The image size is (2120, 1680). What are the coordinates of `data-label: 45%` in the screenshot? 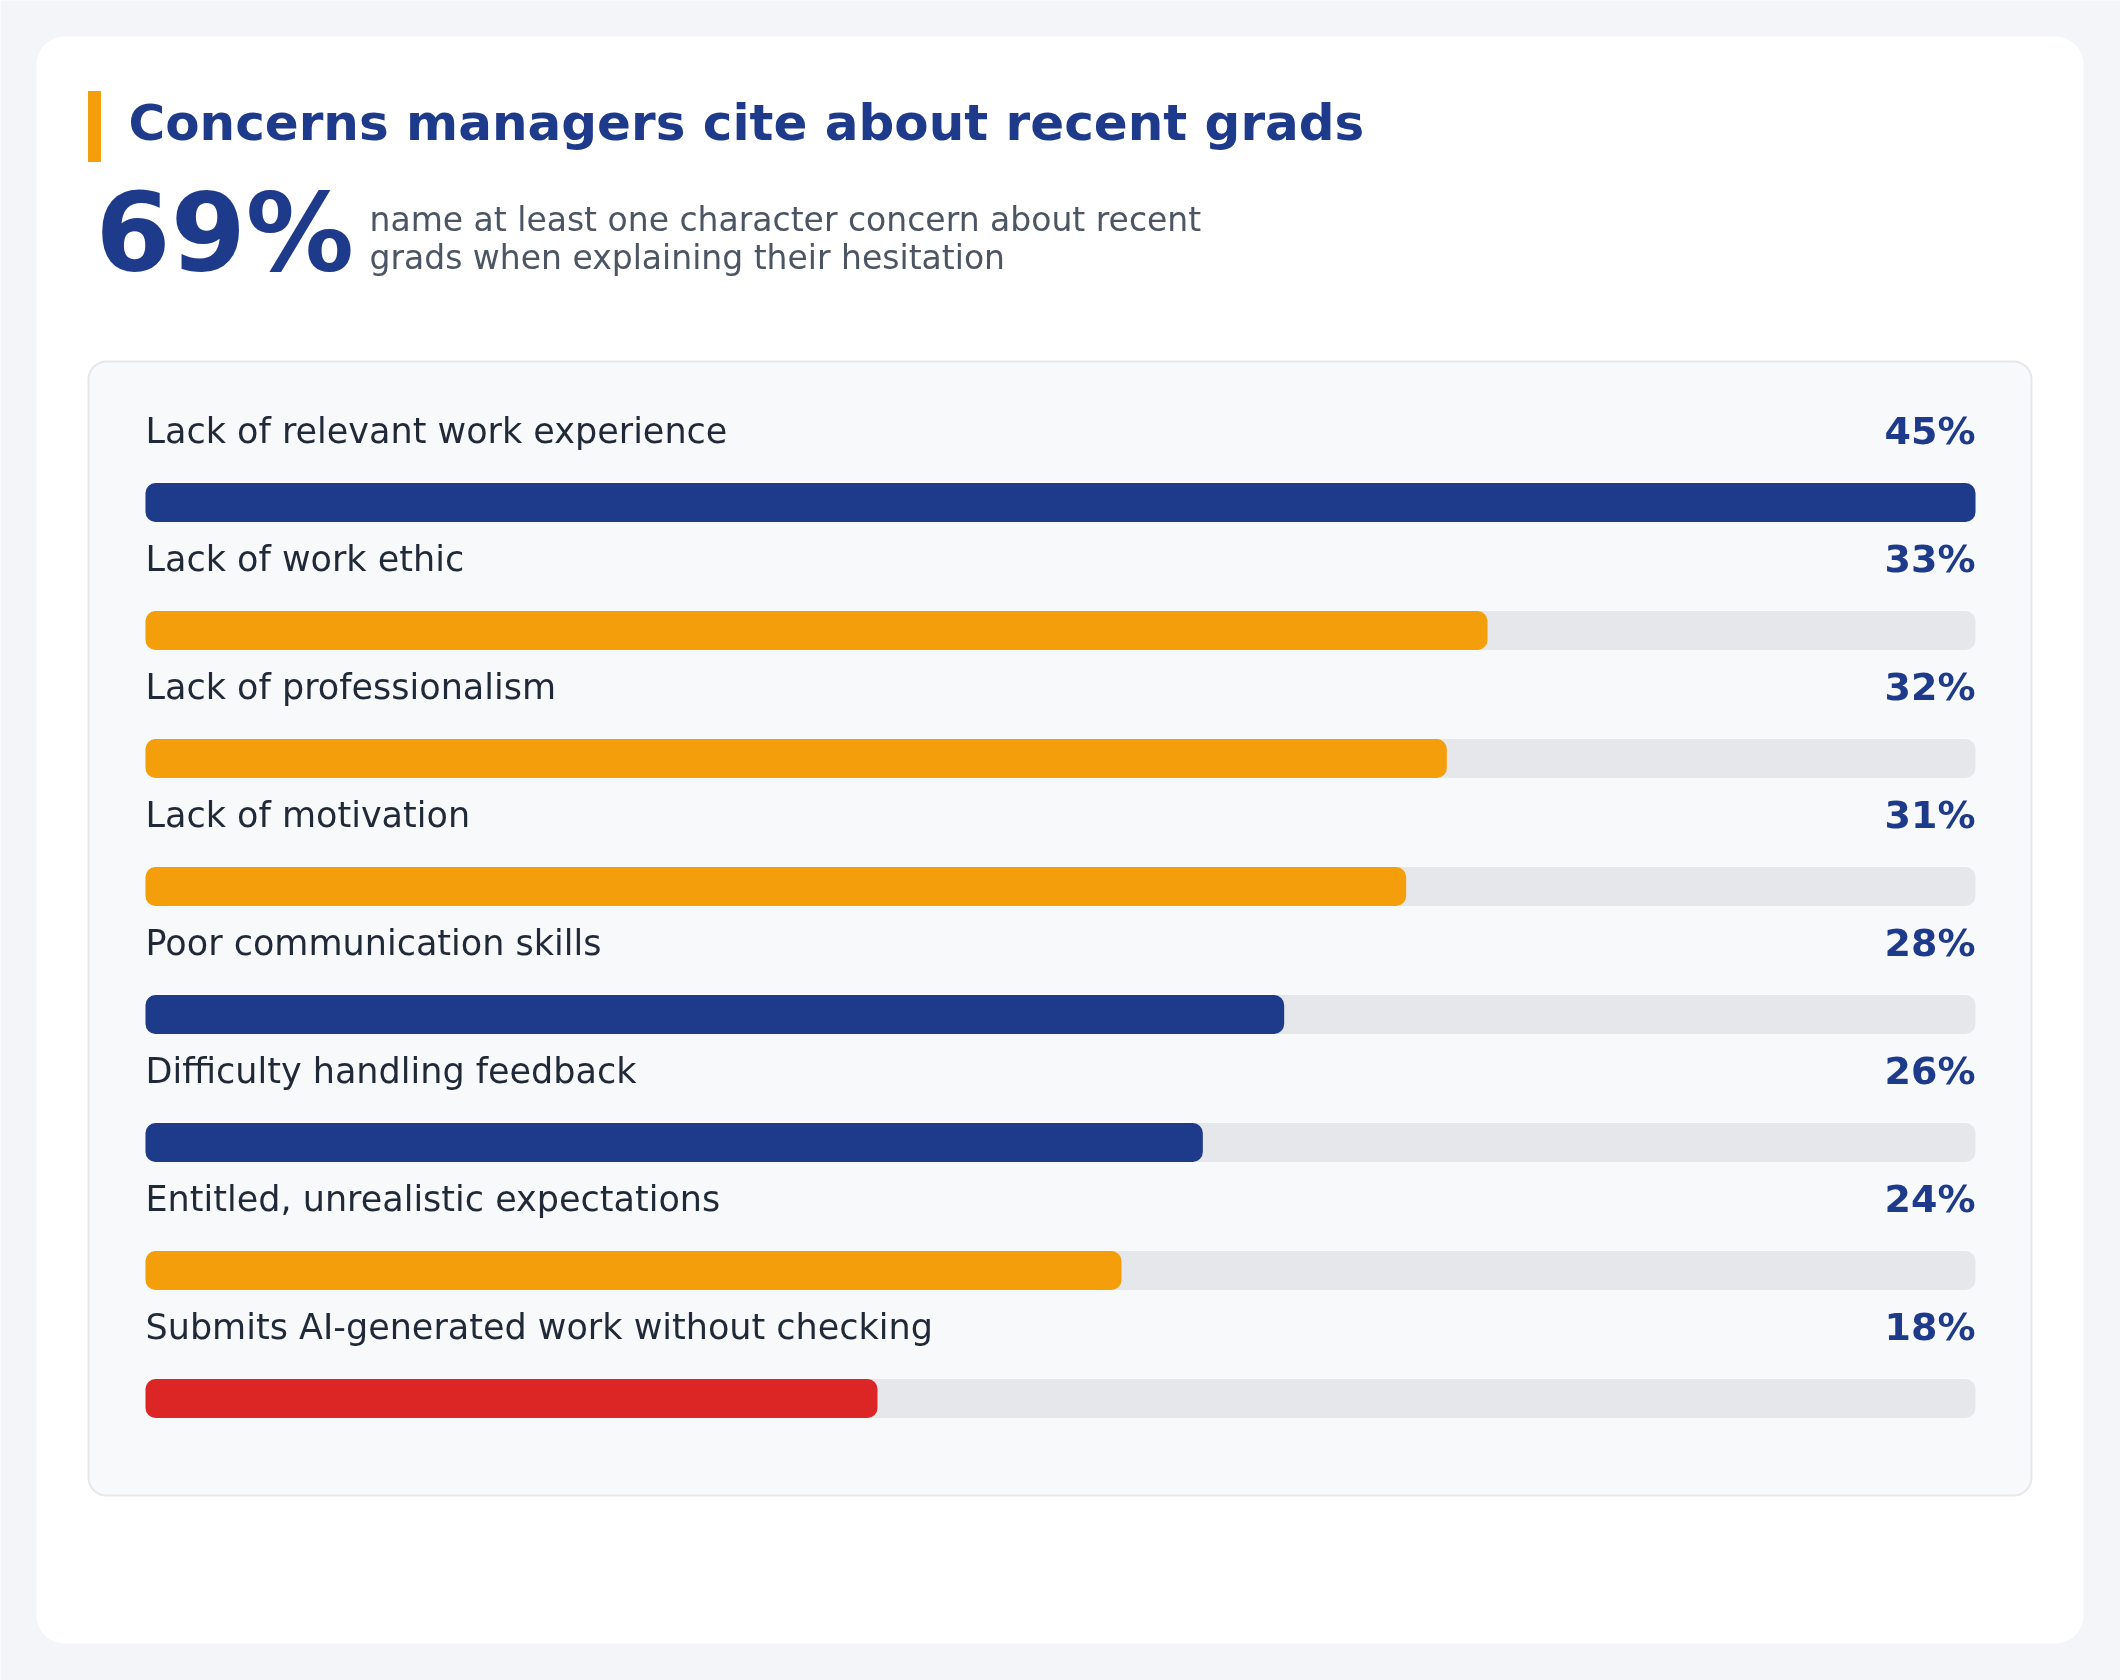 It's located at (1930, 430).